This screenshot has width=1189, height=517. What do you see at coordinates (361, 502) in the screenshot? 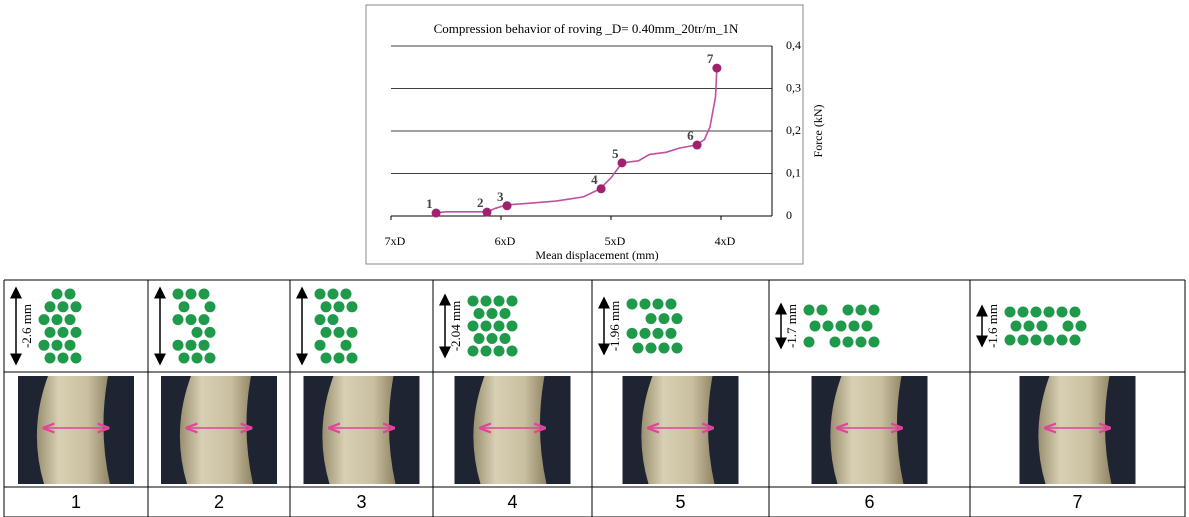
I see `panel-number: 3` at bounding box center [361, 502].